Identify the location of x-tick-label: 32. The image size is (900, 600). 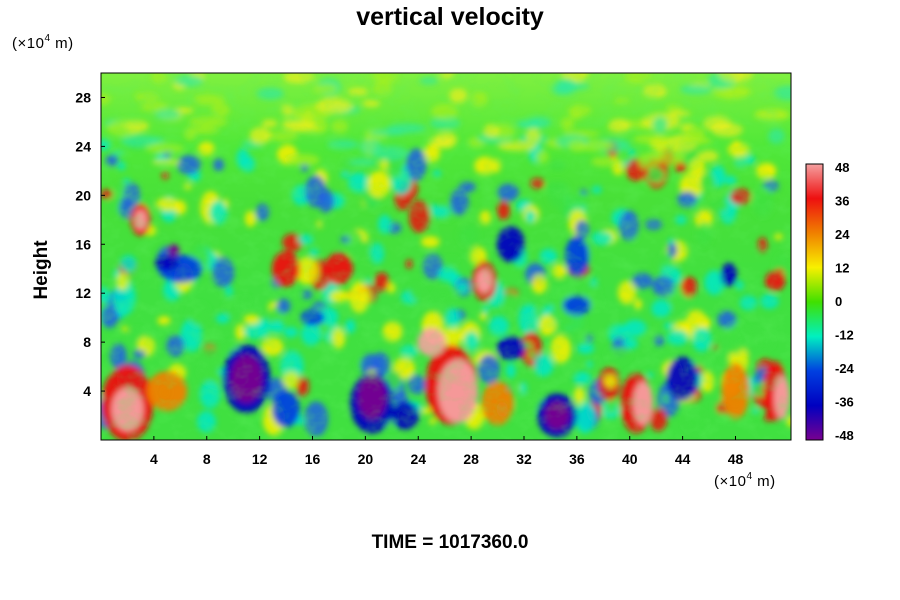
(524, 459).